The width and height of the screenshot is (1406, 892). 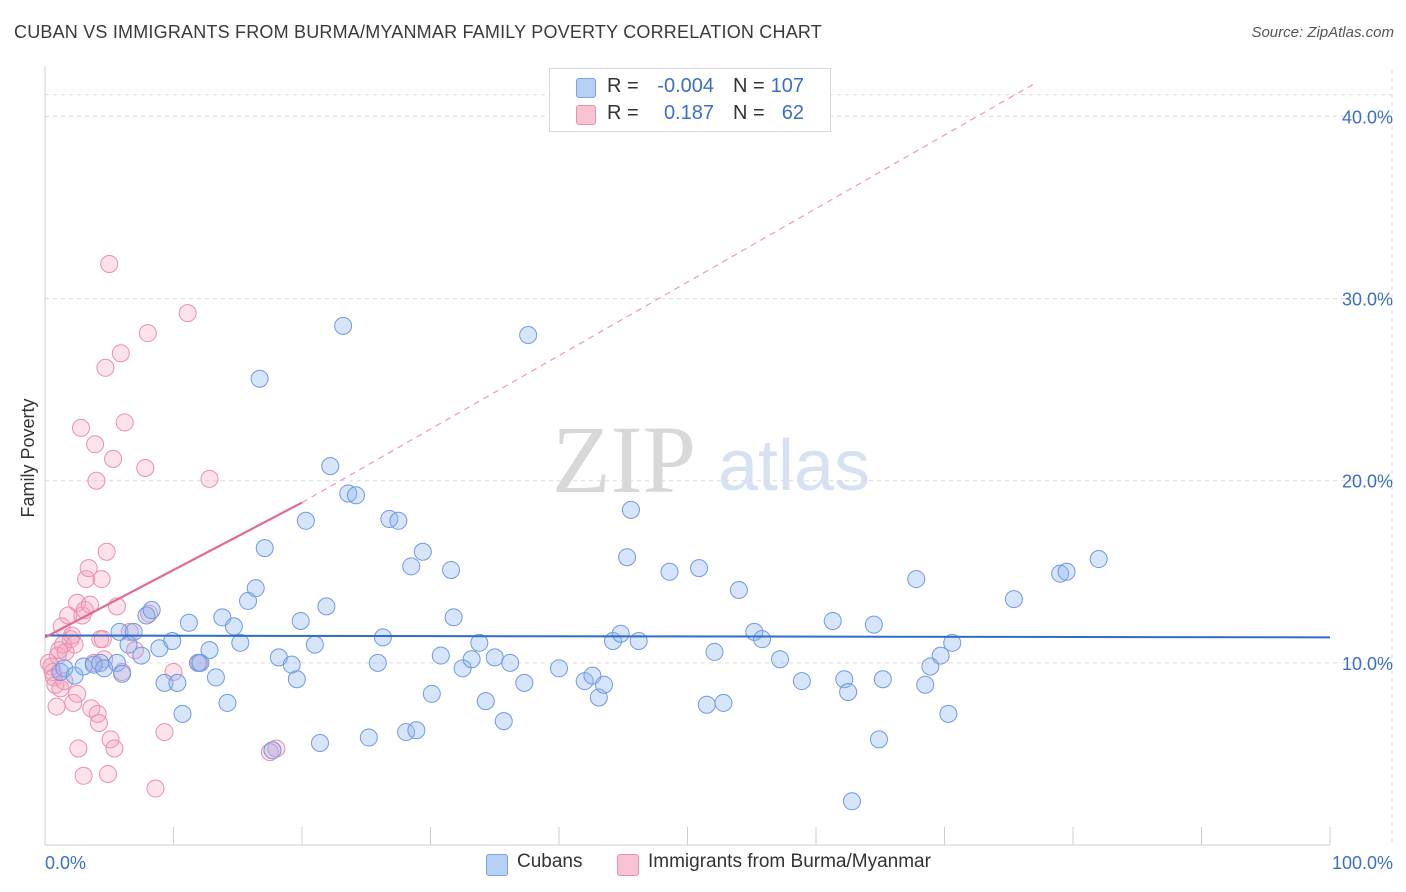 I want to click on y-tick-label: 30.0%, so click(x=1367, y=300).